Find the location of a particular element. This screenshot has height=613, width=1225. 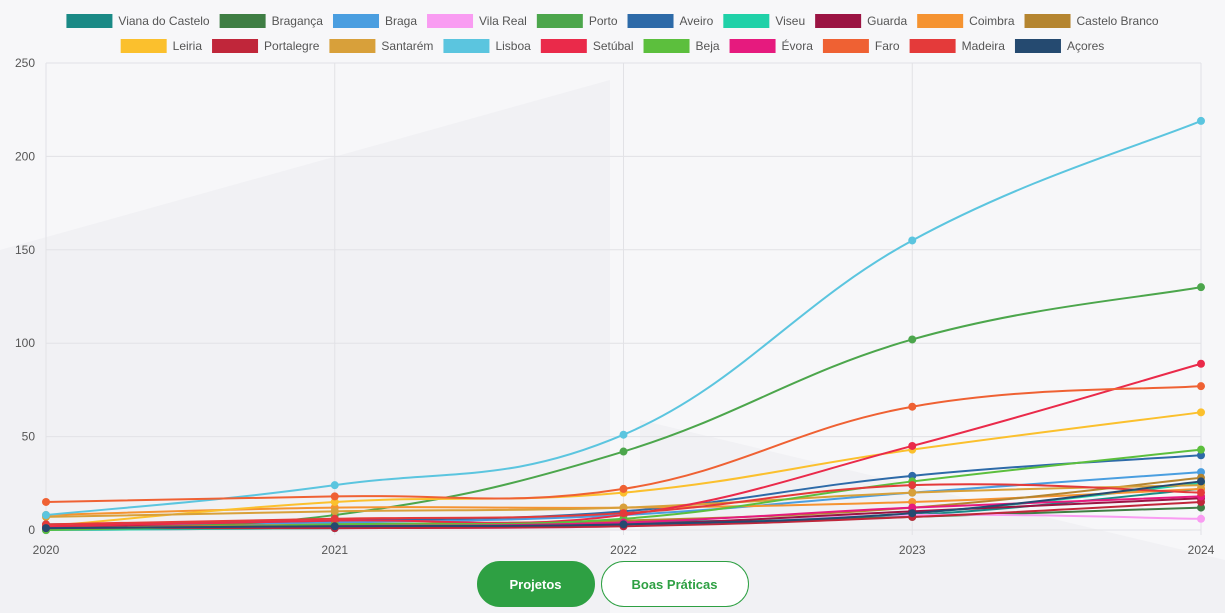

legend-item-aveiro: Aveiro is located at coordinates (670, 21).